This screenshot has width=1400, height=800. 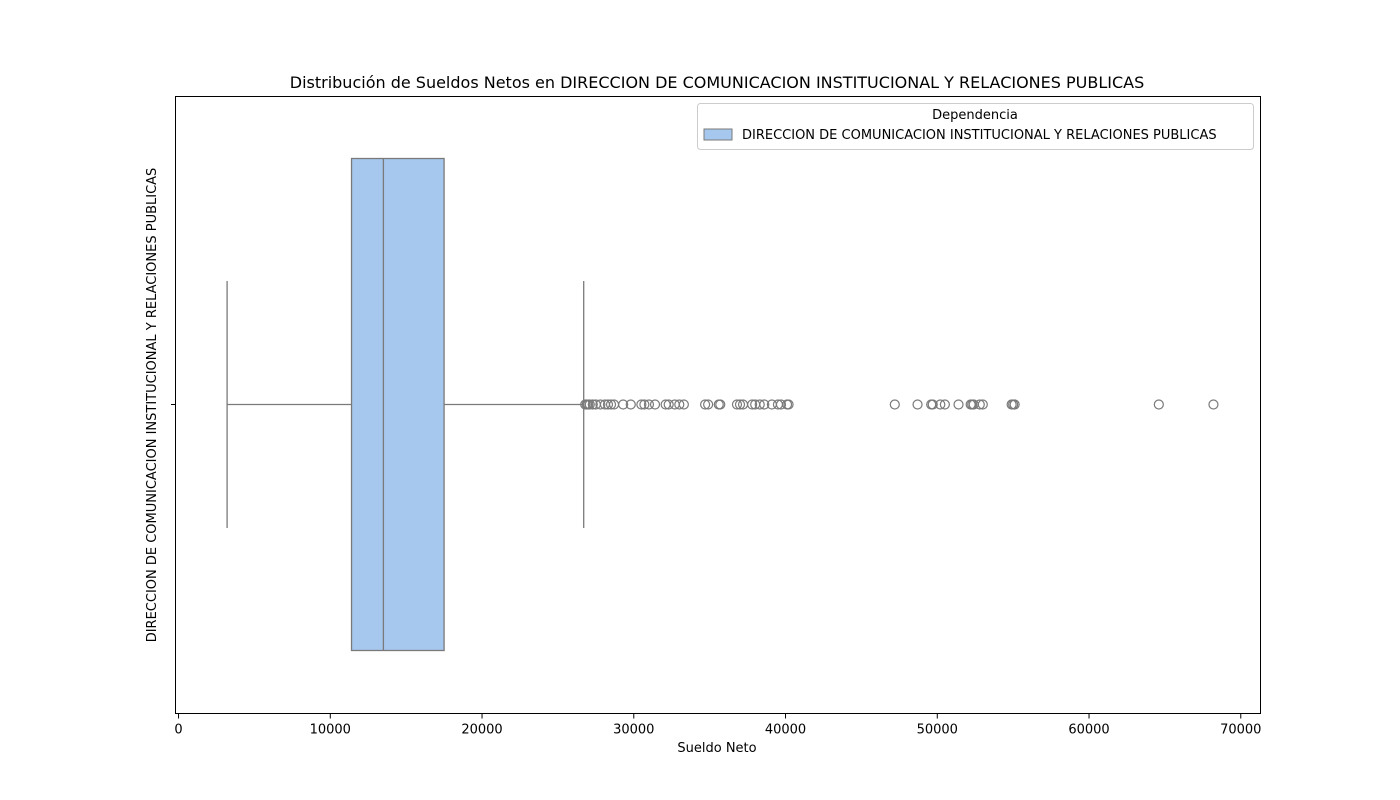 What do you see at coordinates (717, 725) in the screenshot?
I see `x-axis: 0 10000 20000 30000 40000 50000 60000 70000` at bounding box center [717, 725].